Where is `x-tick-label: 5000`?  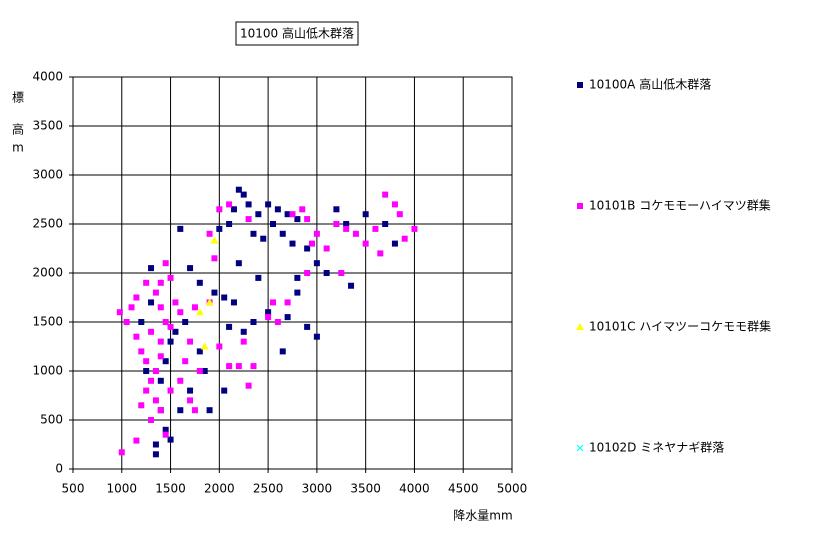 x-tick-label: 5000 is located at coordinates (512, 489).